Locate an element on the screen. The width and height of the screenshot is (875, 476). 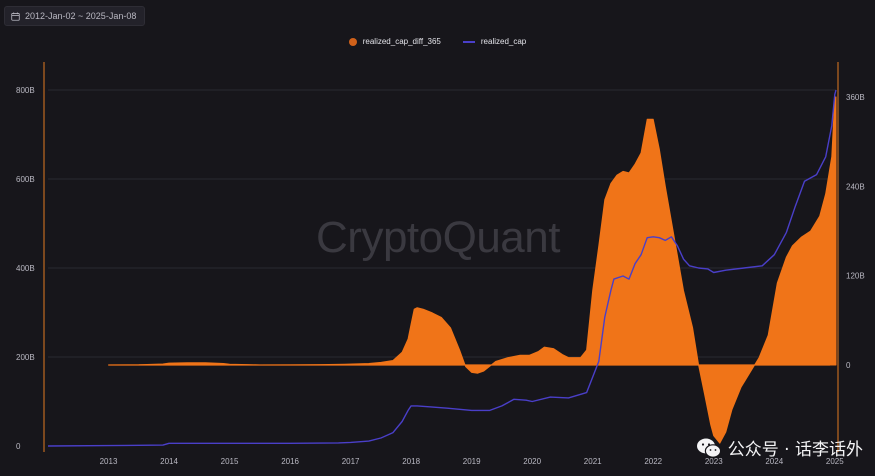
right-axis-tick-label: 360B is located at coordinates (855, 97).